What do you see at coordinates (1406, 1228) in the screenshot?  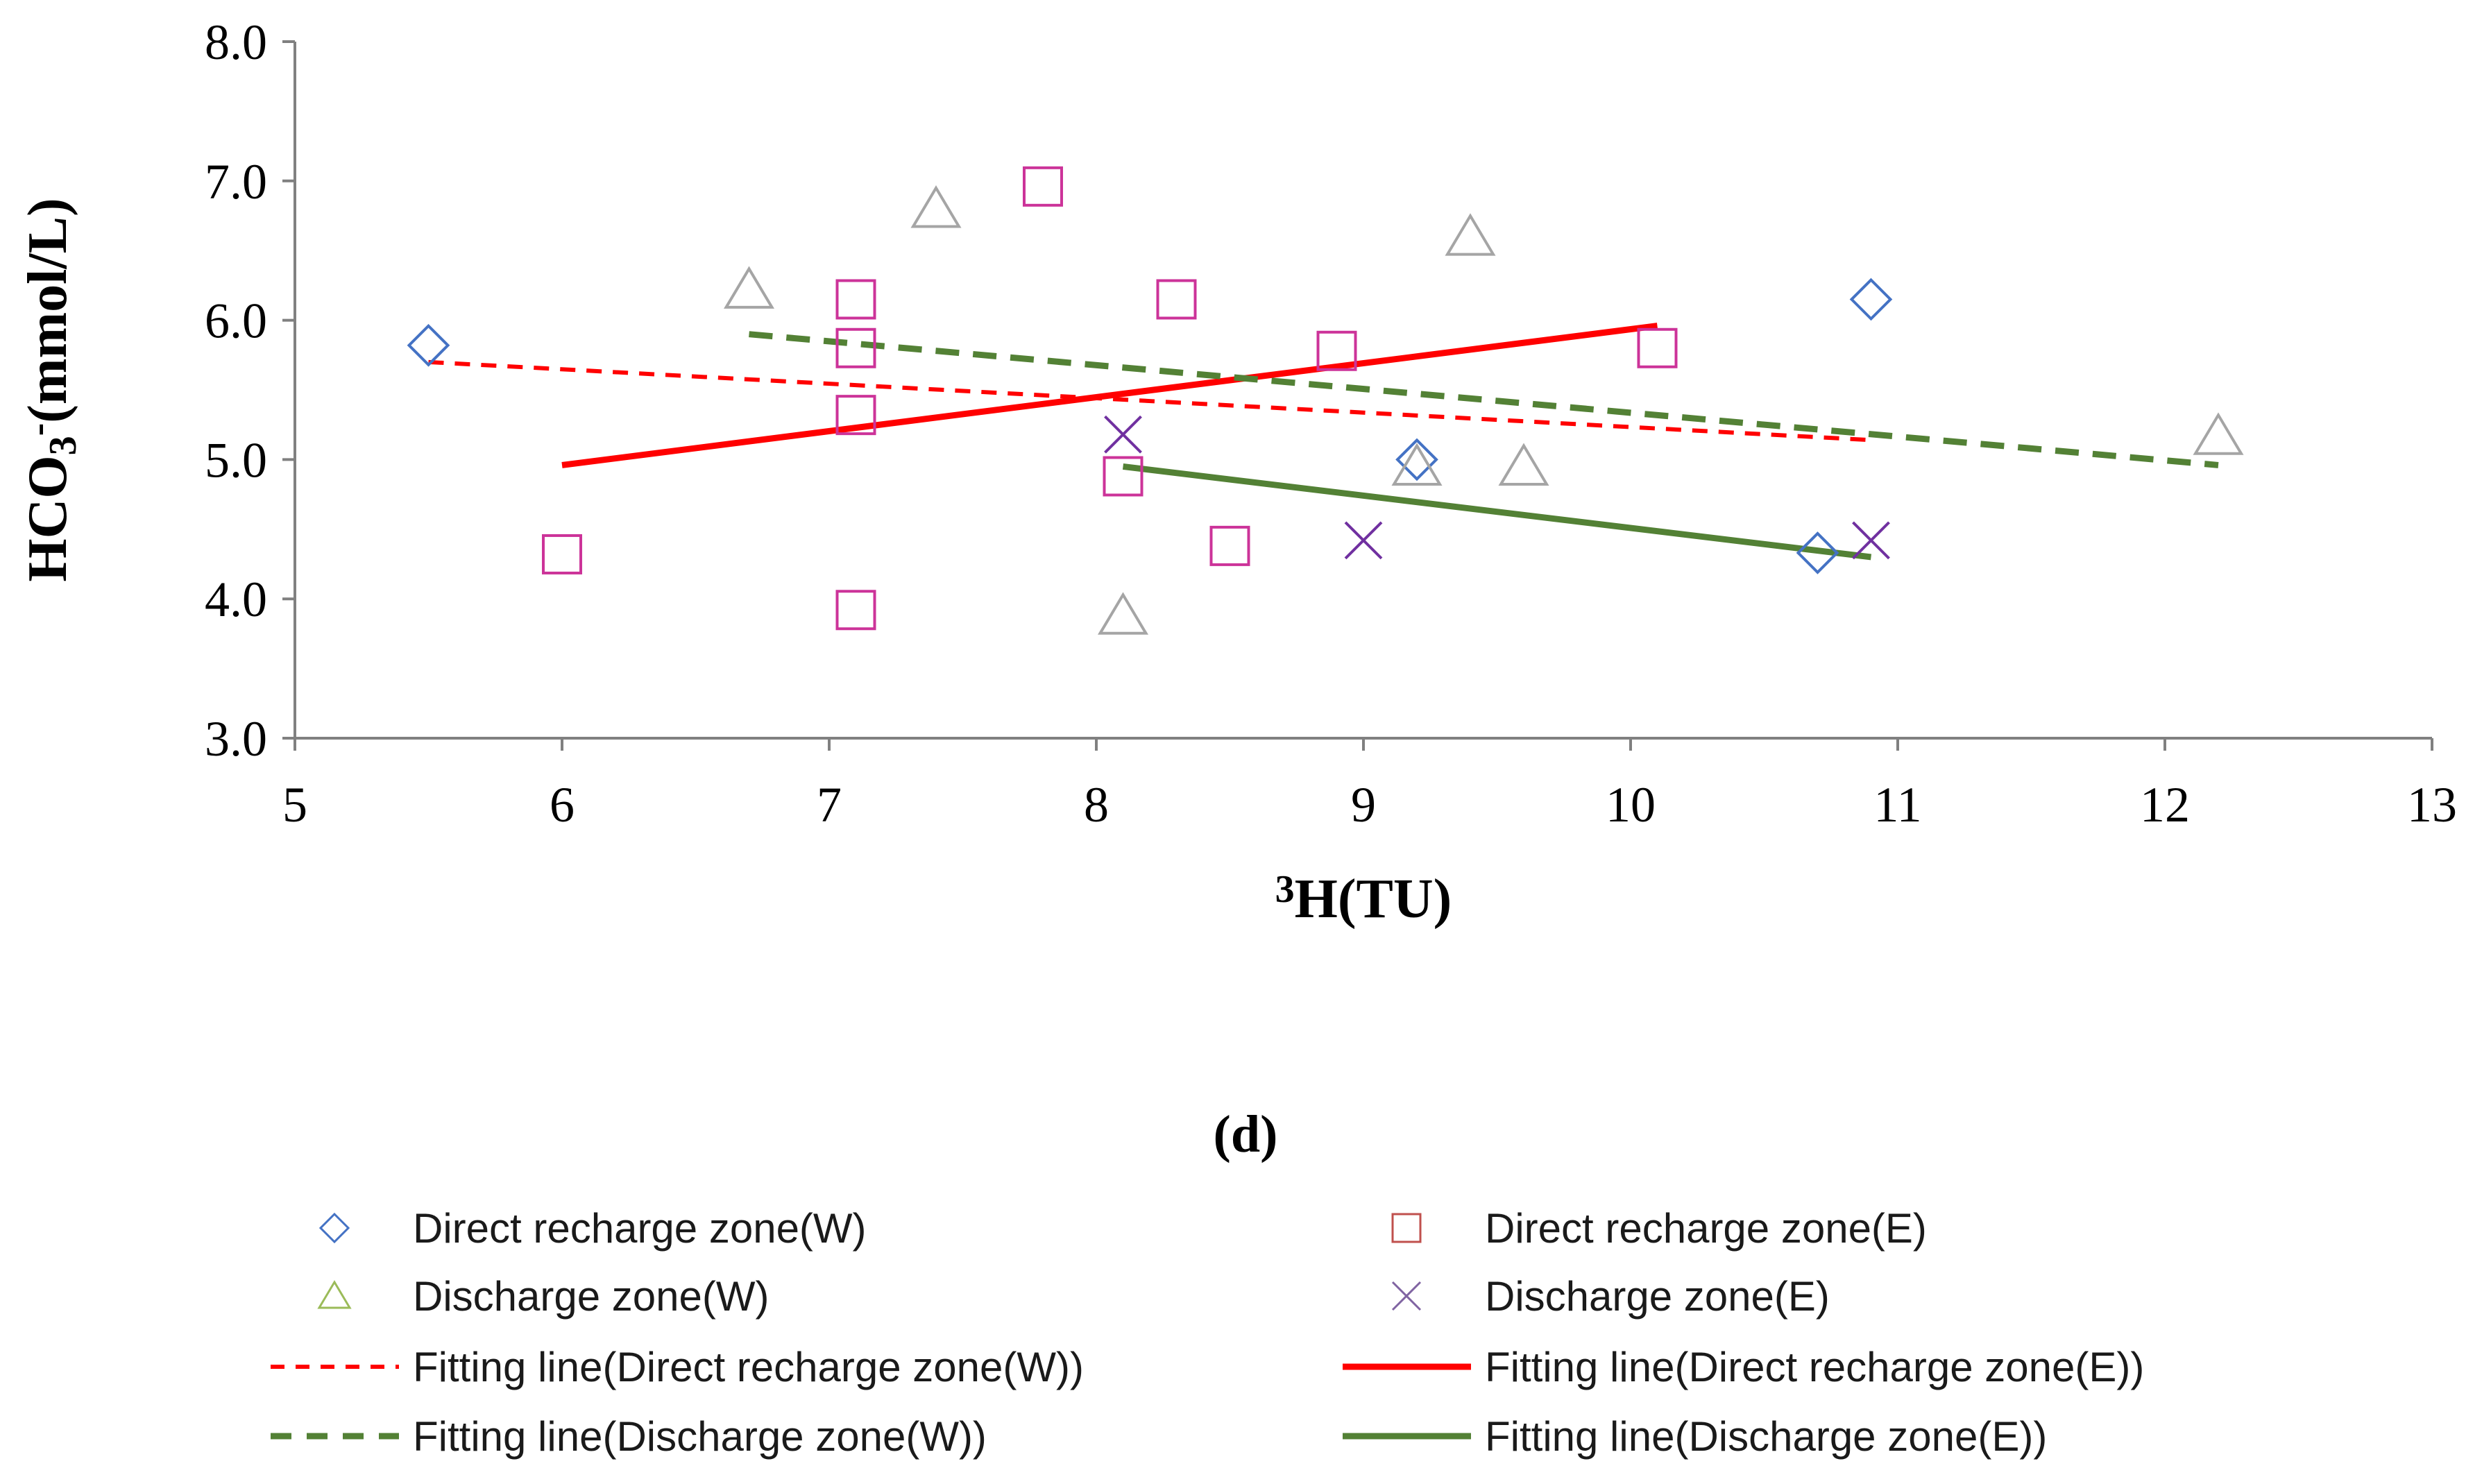 I see `legend-symbol-square` at bounding box center [1406, 1228].